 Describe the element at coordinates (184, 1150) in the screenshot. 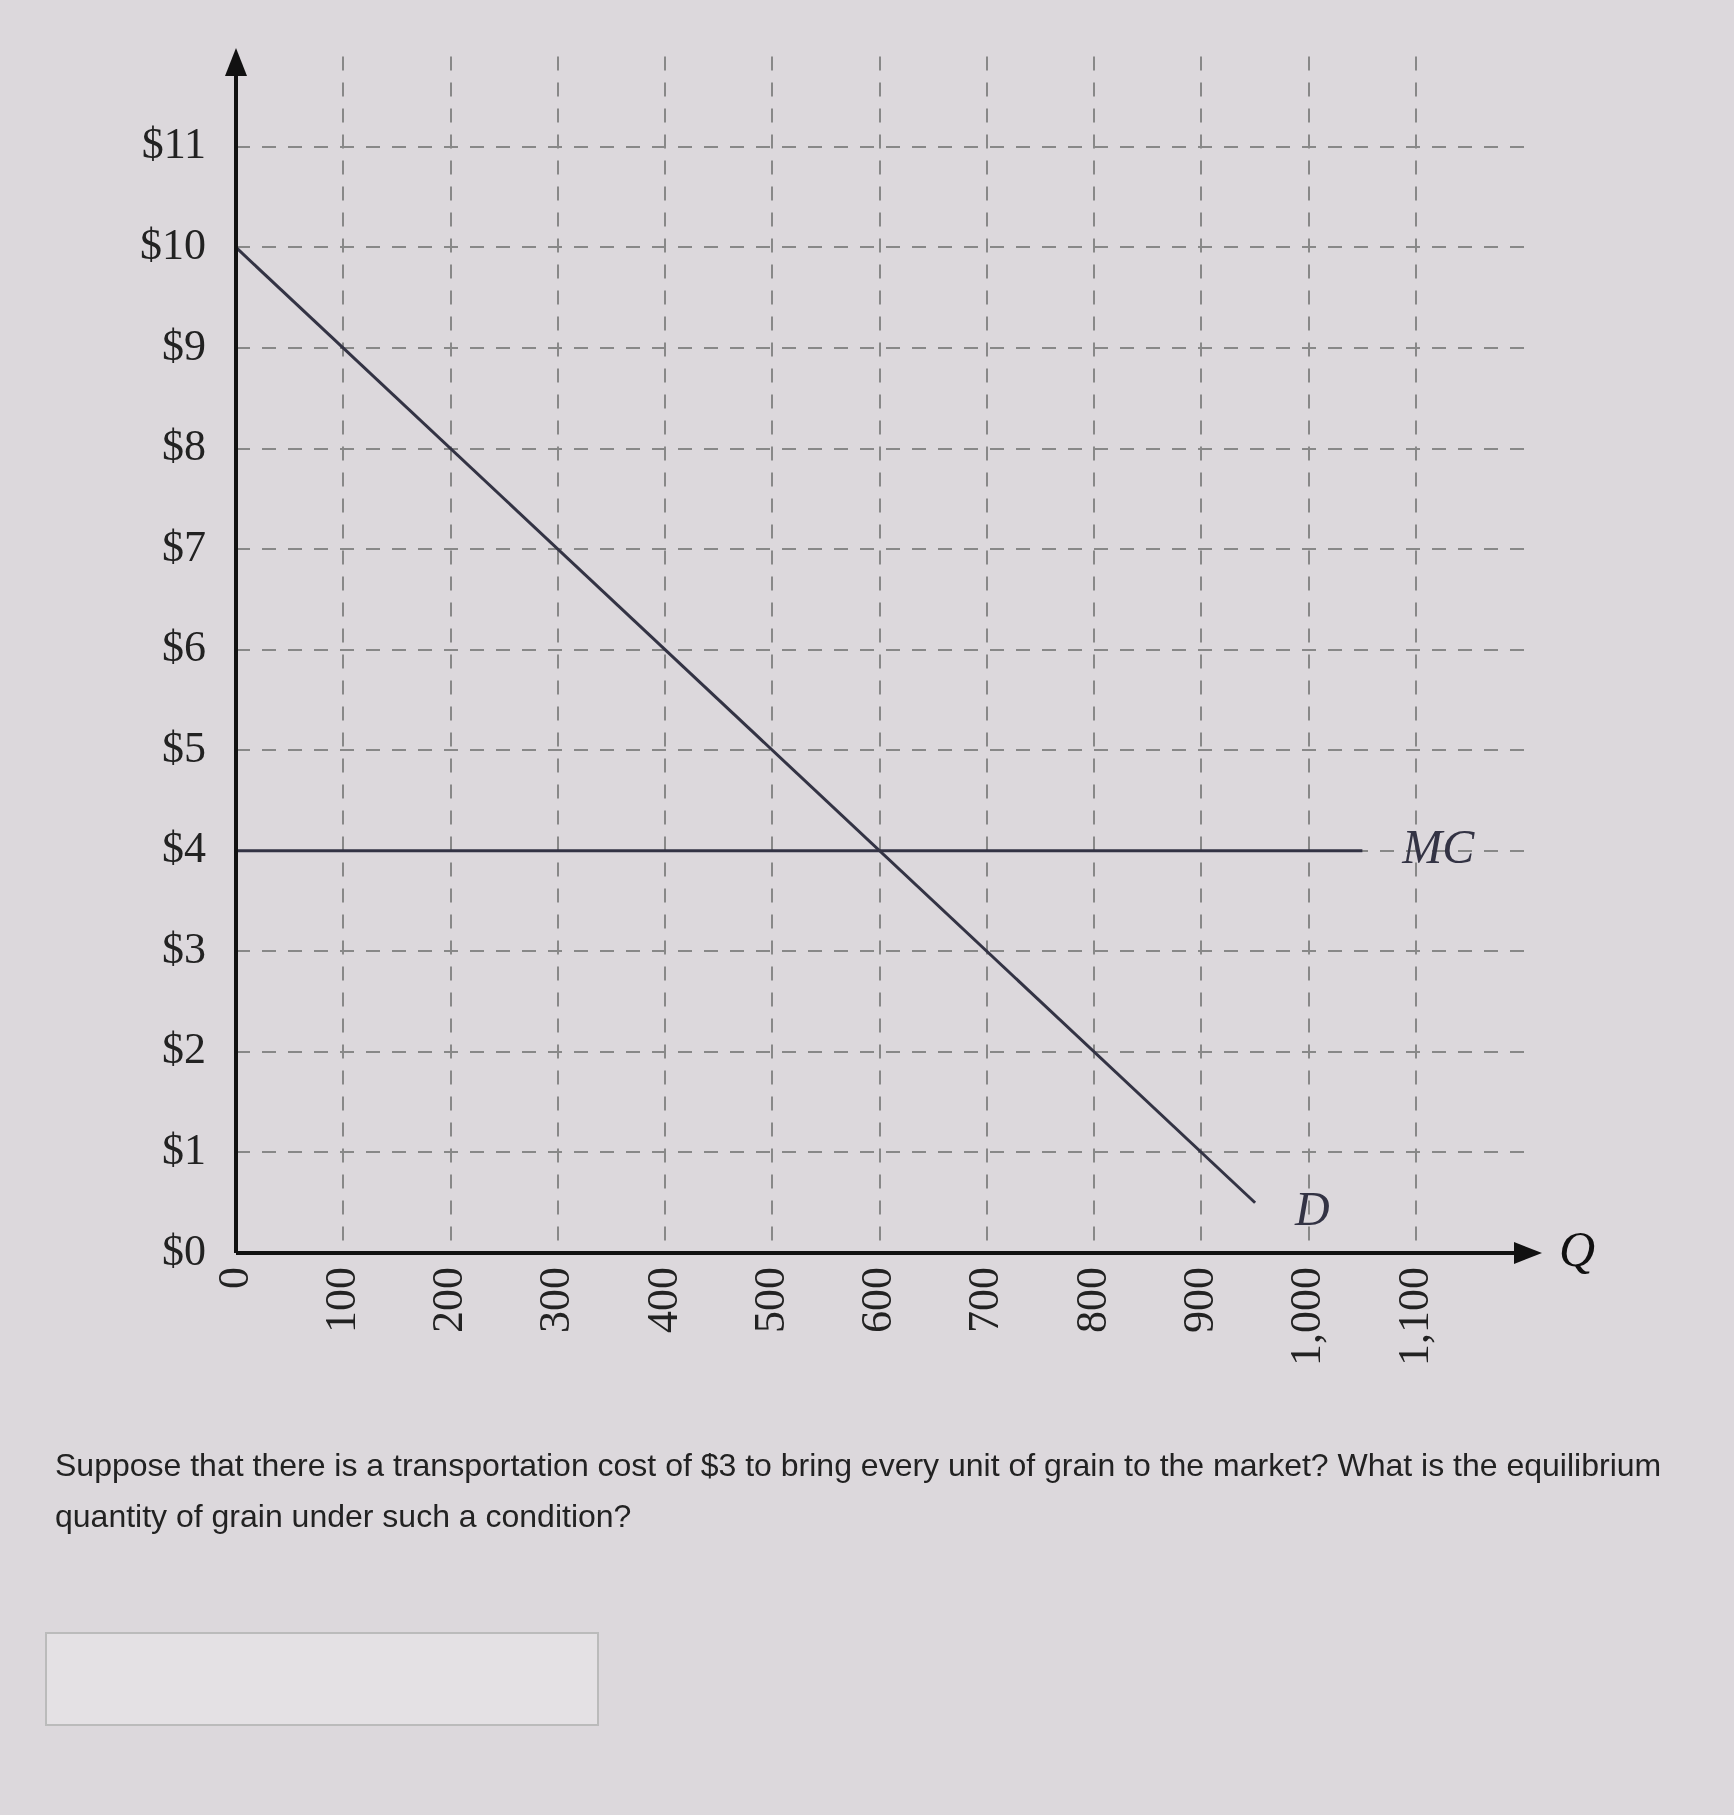

I see `y-tick-label: $1` at that location.